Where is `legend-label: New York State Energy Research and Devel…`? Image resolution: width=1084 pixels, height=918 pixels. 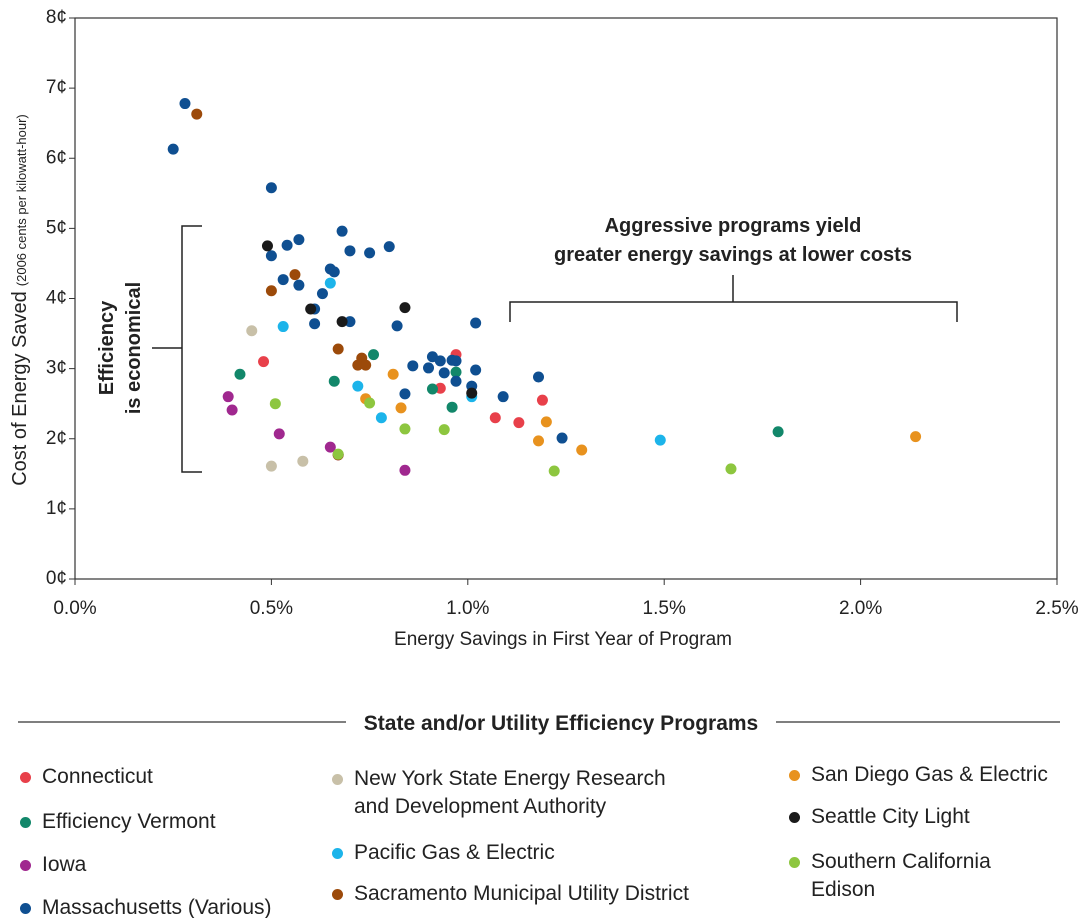 legend-label: New York State Energy Research and Devel… is located at coordinates (510, 792).